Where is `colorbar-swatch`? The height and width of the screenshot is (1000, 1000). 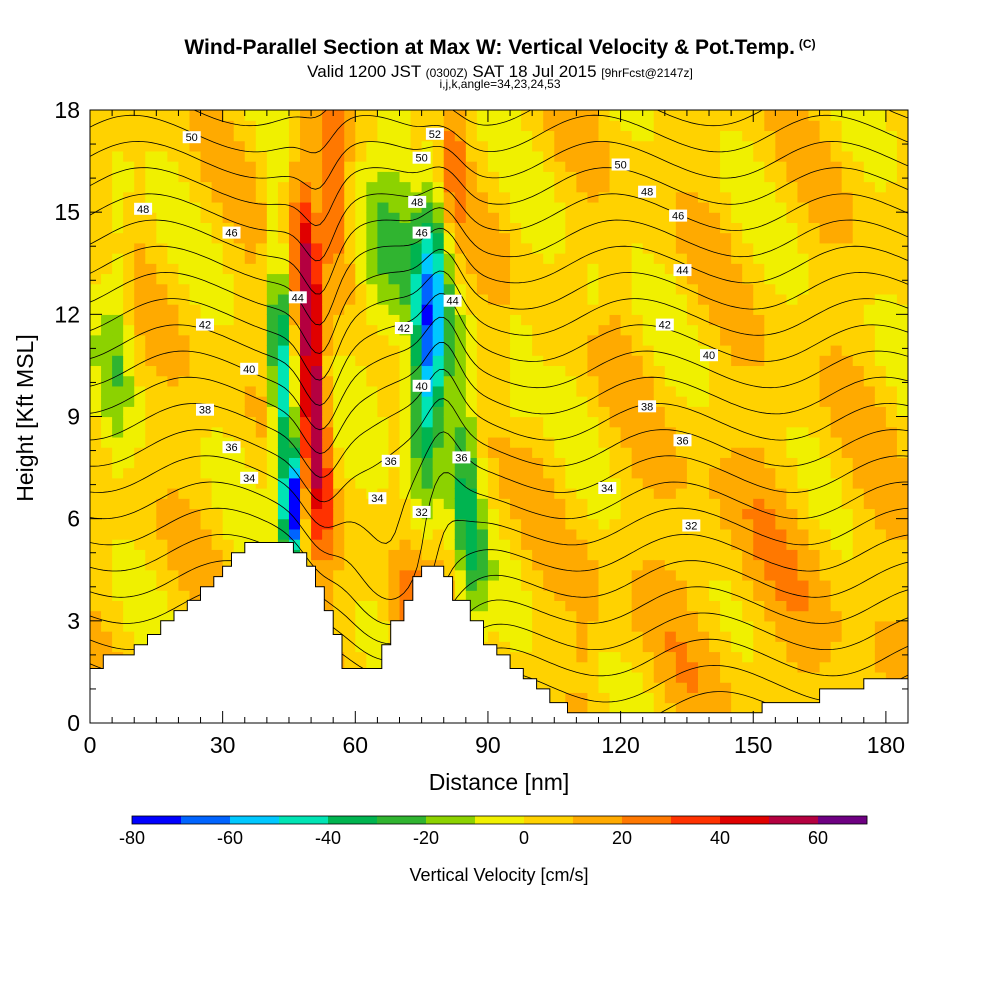 colorbar-swatch is located at coordinates (549, 820).